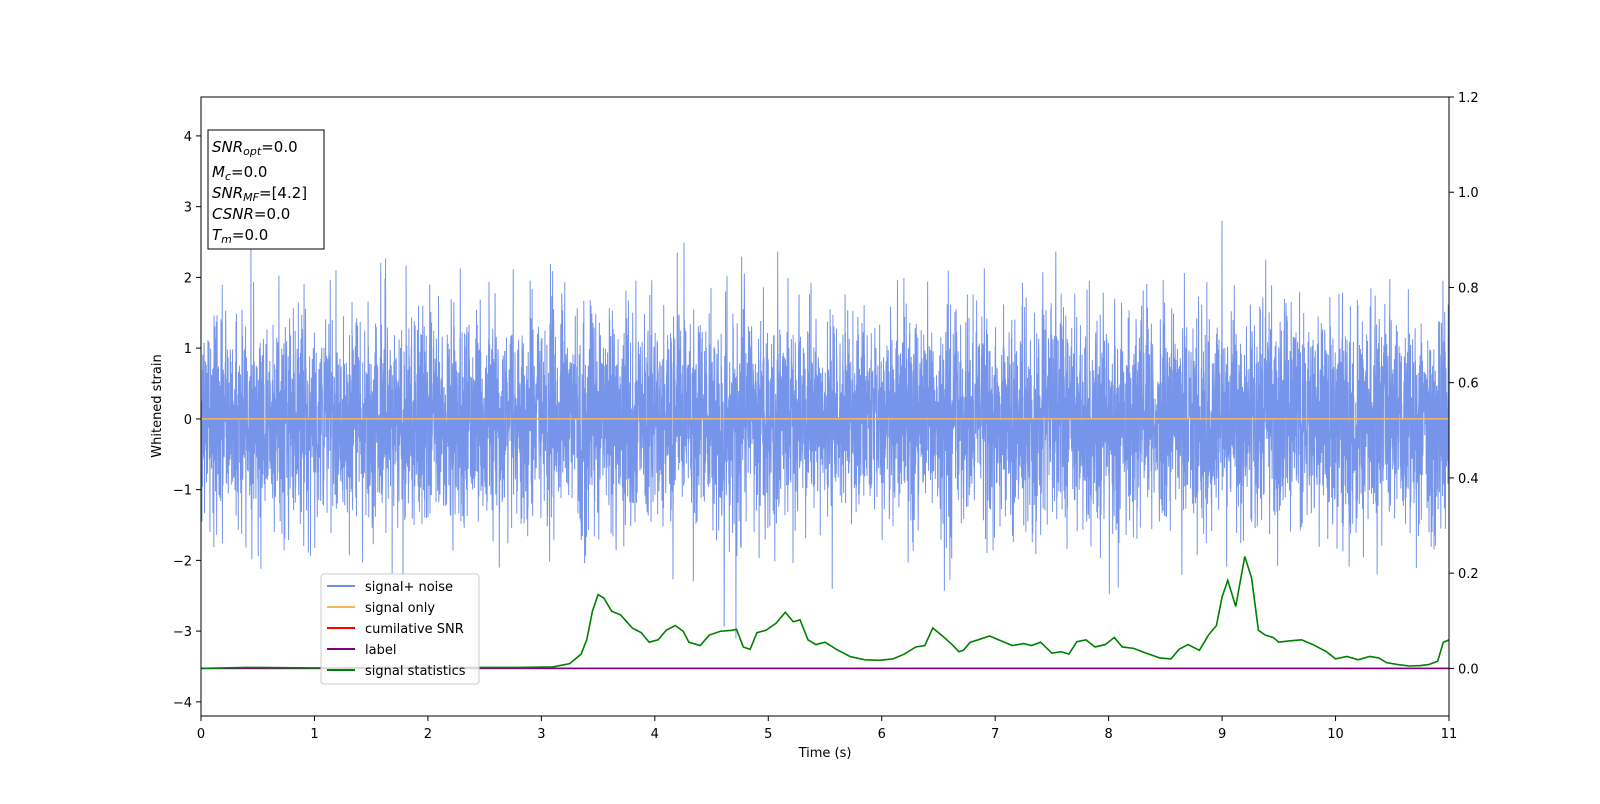 The width and height of the screenshot is (1600, 804). Describe the element at coordinates (541, 734) in the screenshot. I see `x-tick-label: 3` at that location.